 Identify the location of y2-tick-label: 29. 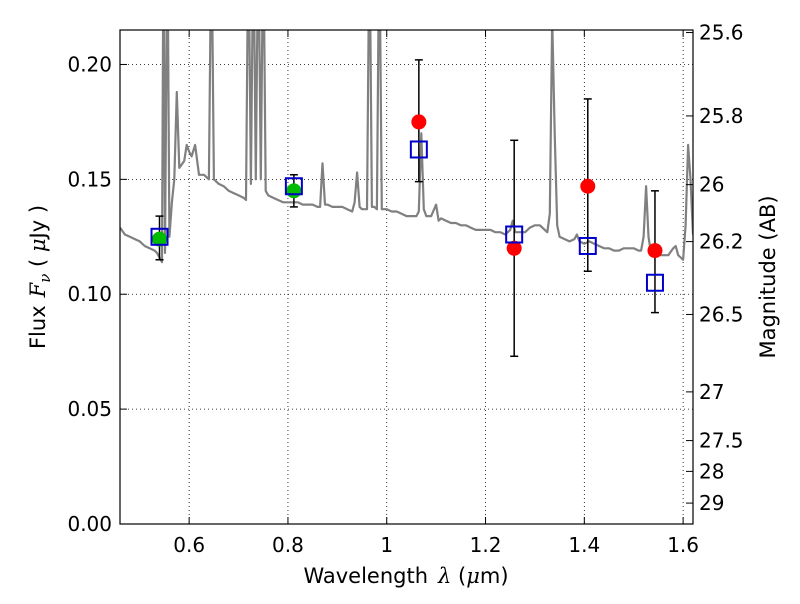
(711, 503).